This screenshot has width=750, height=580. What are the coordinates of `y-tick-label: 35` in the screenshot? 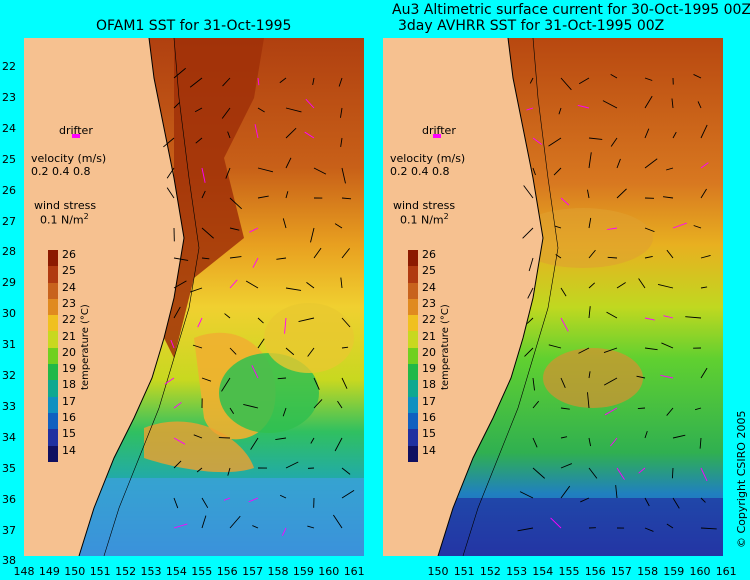 It's located at (9, 468).